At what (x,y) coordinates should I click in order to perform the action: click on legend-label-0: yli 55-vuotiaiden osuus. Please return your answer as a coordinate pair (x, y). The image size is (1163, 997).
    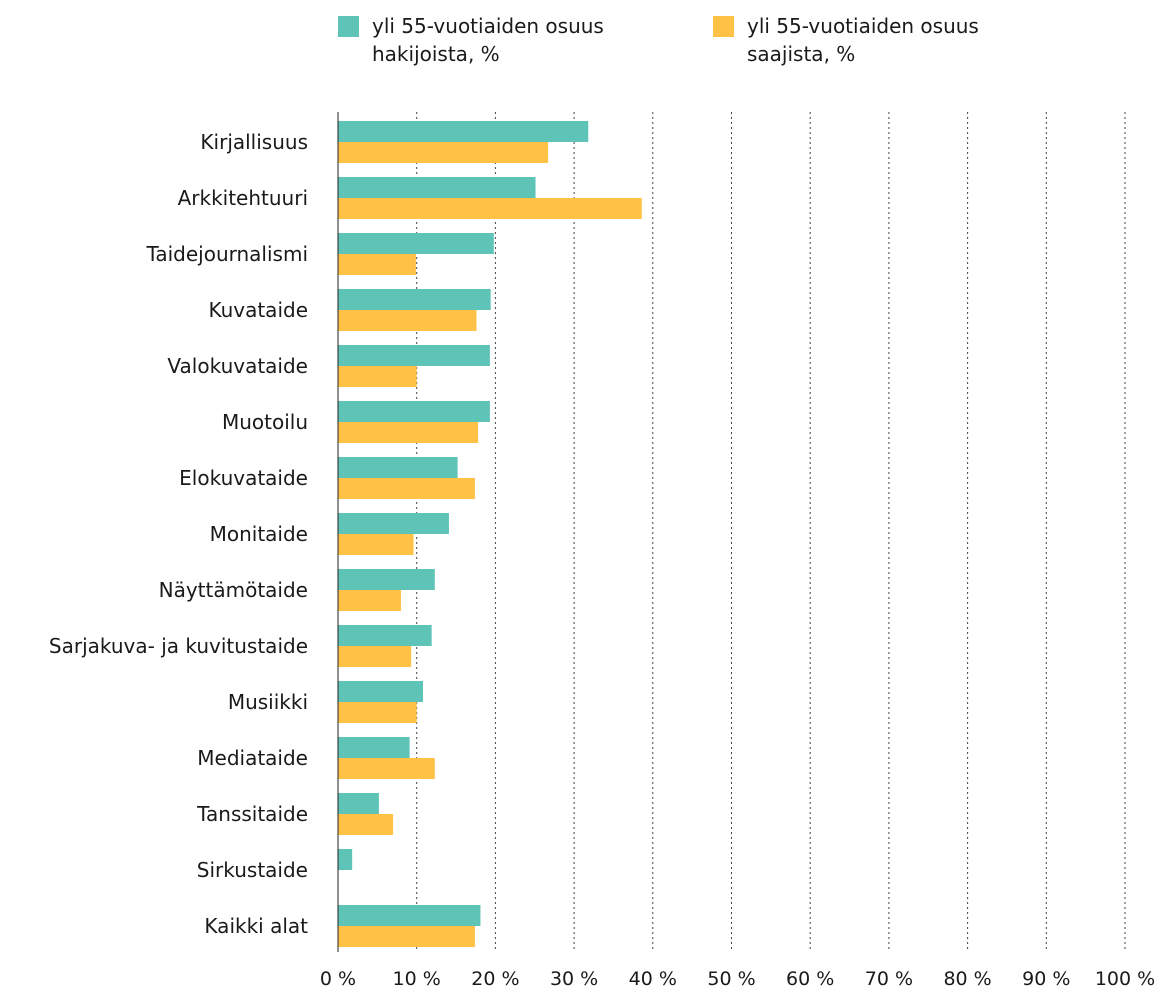
    Looking at the image, I should click on (488, 26).